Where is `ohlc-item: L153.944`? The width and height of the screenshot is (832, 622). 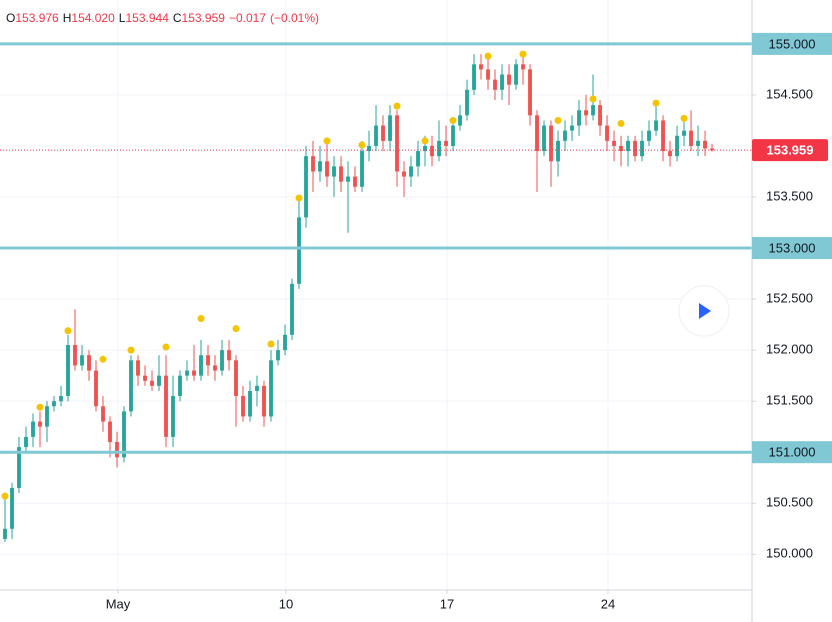
ohlc-item: L153.944 is located at coordinates (144, 18).